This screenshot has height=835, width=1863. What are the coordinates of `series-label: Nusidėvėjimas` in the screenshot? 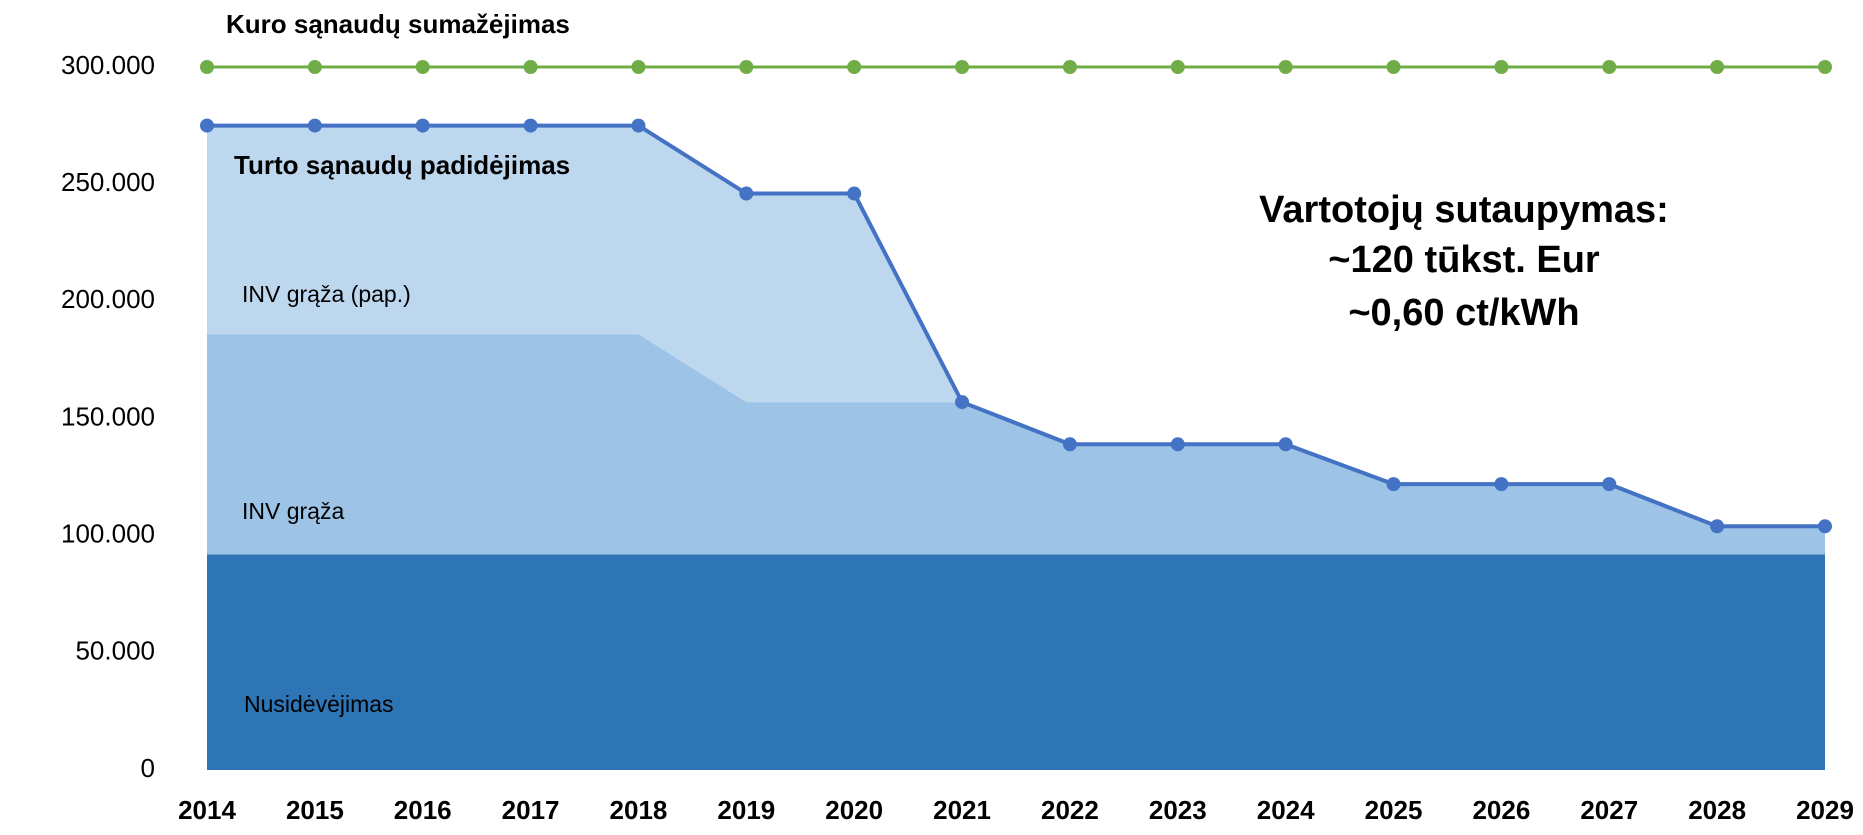 It's located at (319, 704).